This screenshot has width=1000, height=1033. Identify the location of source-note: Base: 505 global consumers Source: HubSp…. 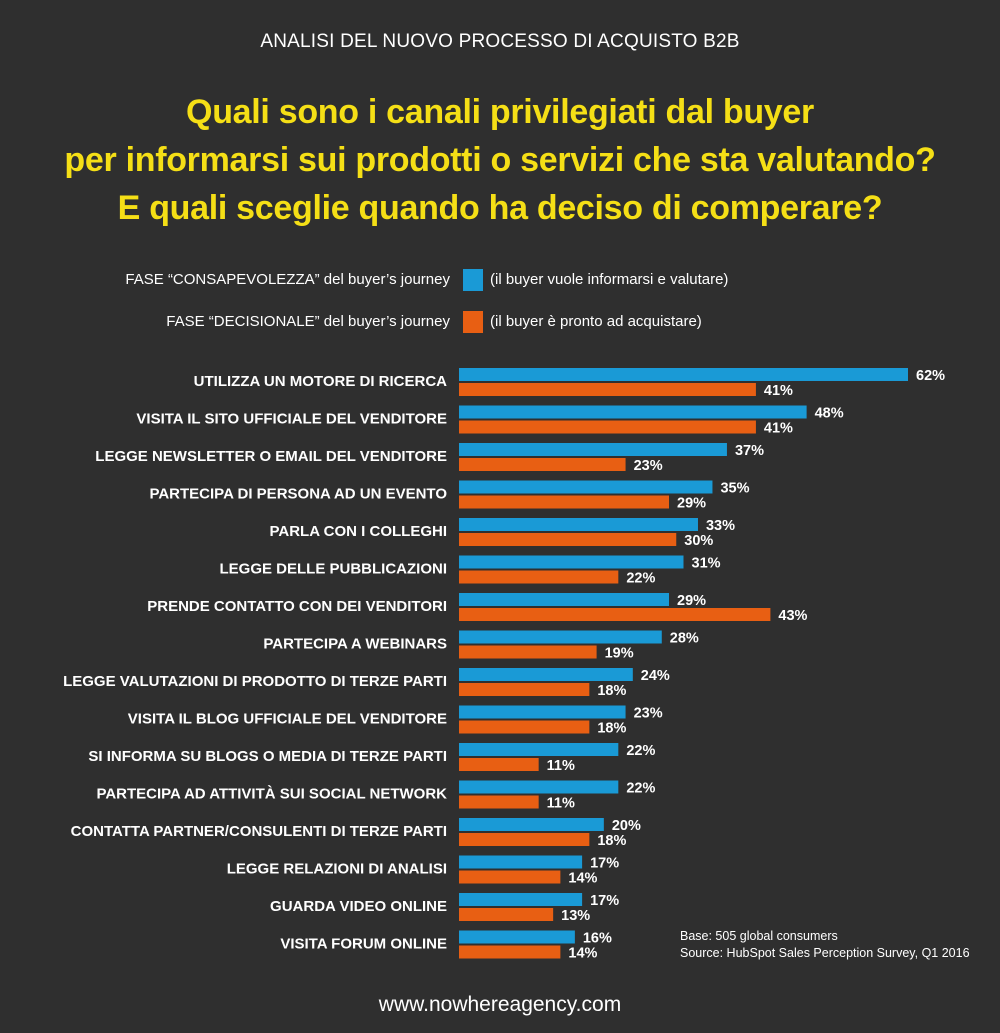
(825, 945).